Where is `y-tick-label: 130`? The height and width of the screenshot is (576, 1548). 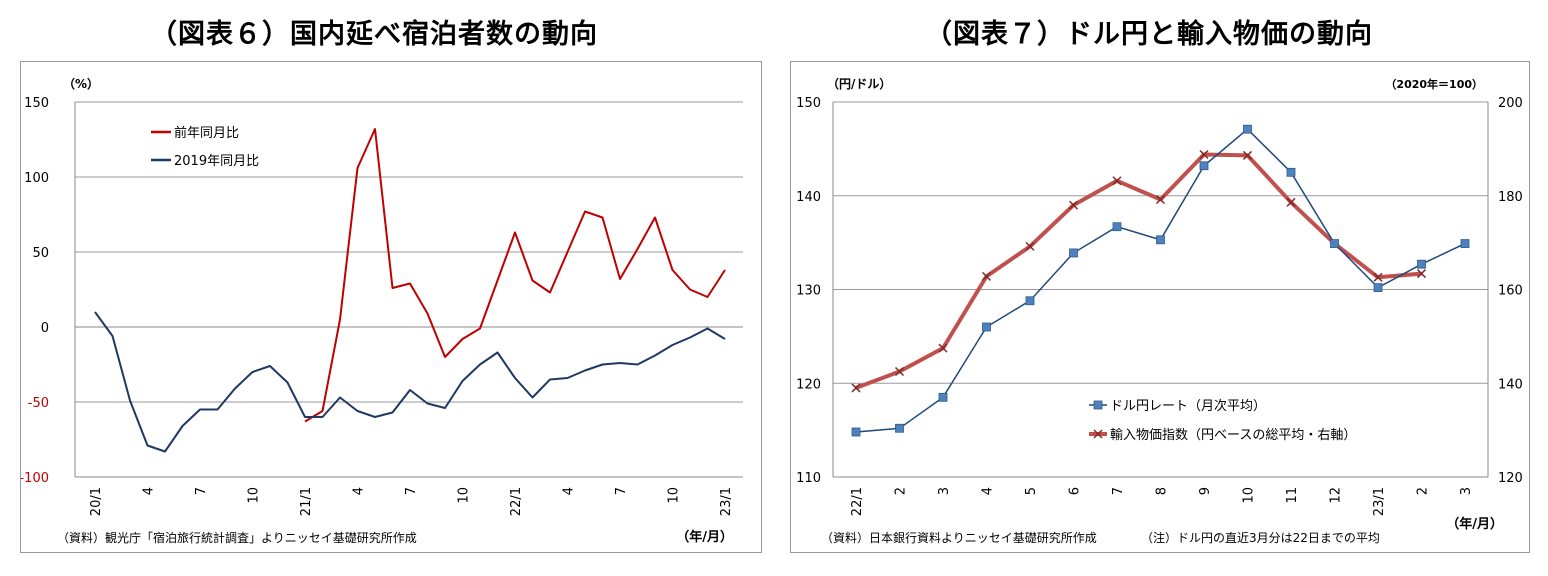 y-tick-label: 130 is located at coordinates (808, 291).